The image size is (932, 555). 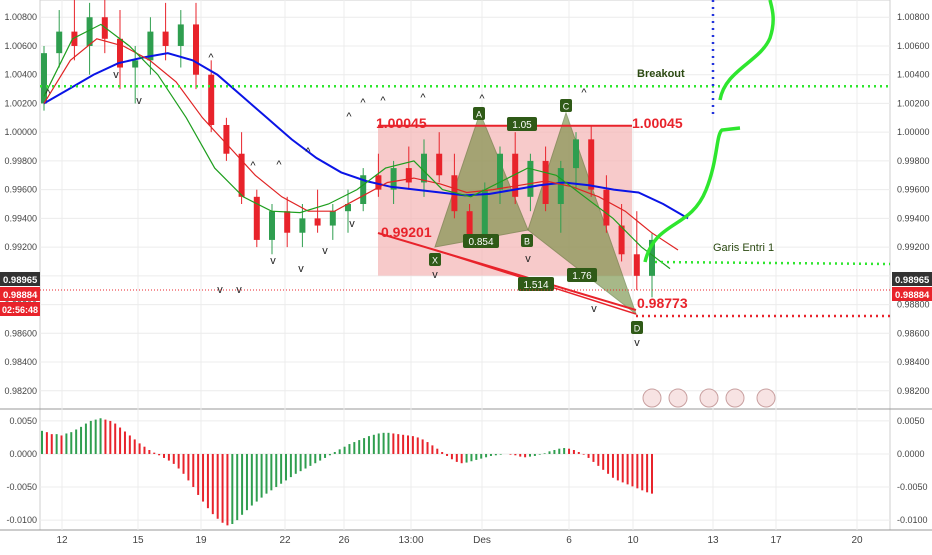 I want to click on x-tick-label: 19, so click(x=201, y=540).